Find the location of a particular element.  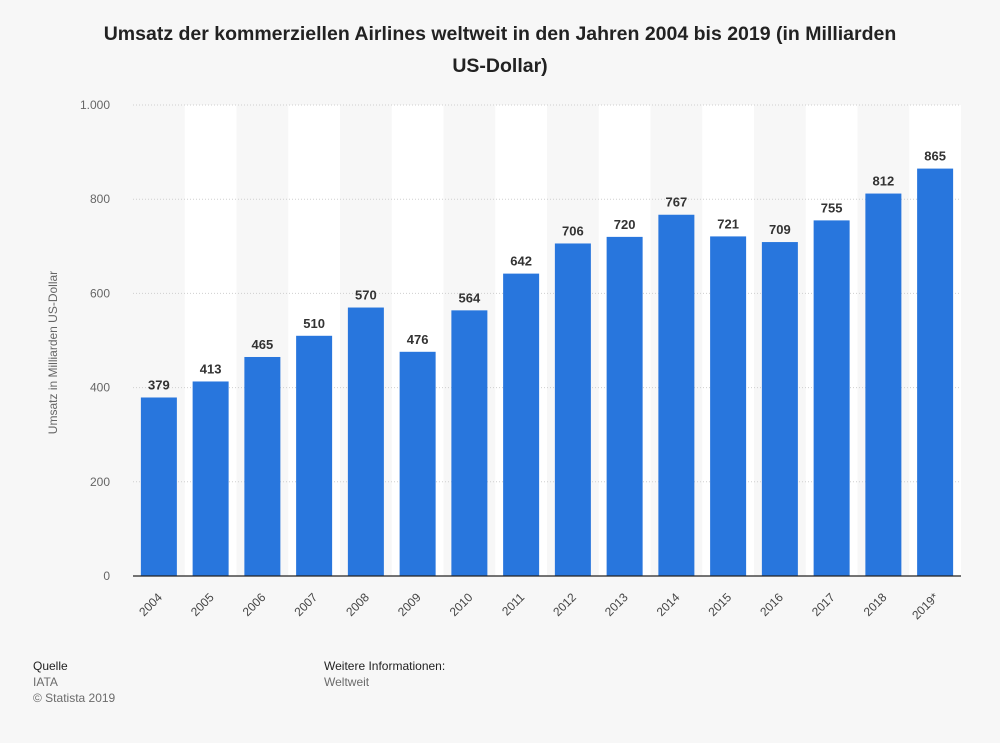

bar-value-label: 812 is located at coordinates (884, 181).